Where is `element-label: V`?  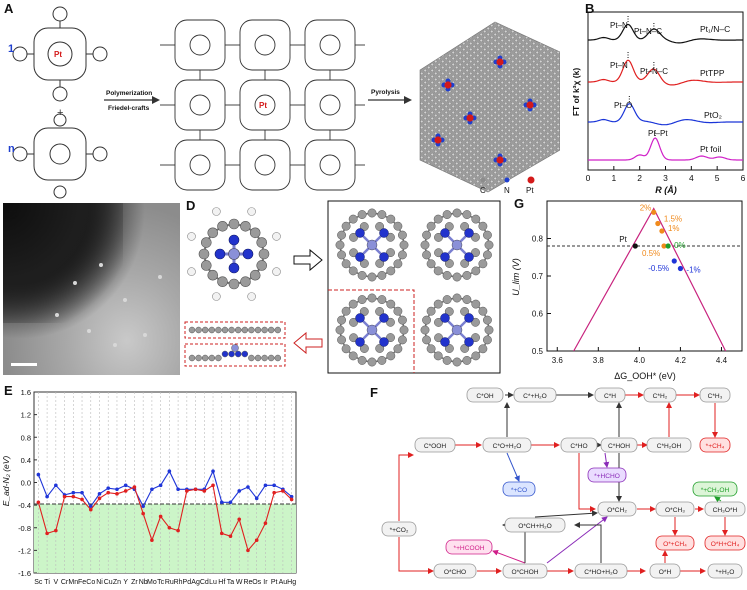
element-label: V is located at coordinates (55, 582).